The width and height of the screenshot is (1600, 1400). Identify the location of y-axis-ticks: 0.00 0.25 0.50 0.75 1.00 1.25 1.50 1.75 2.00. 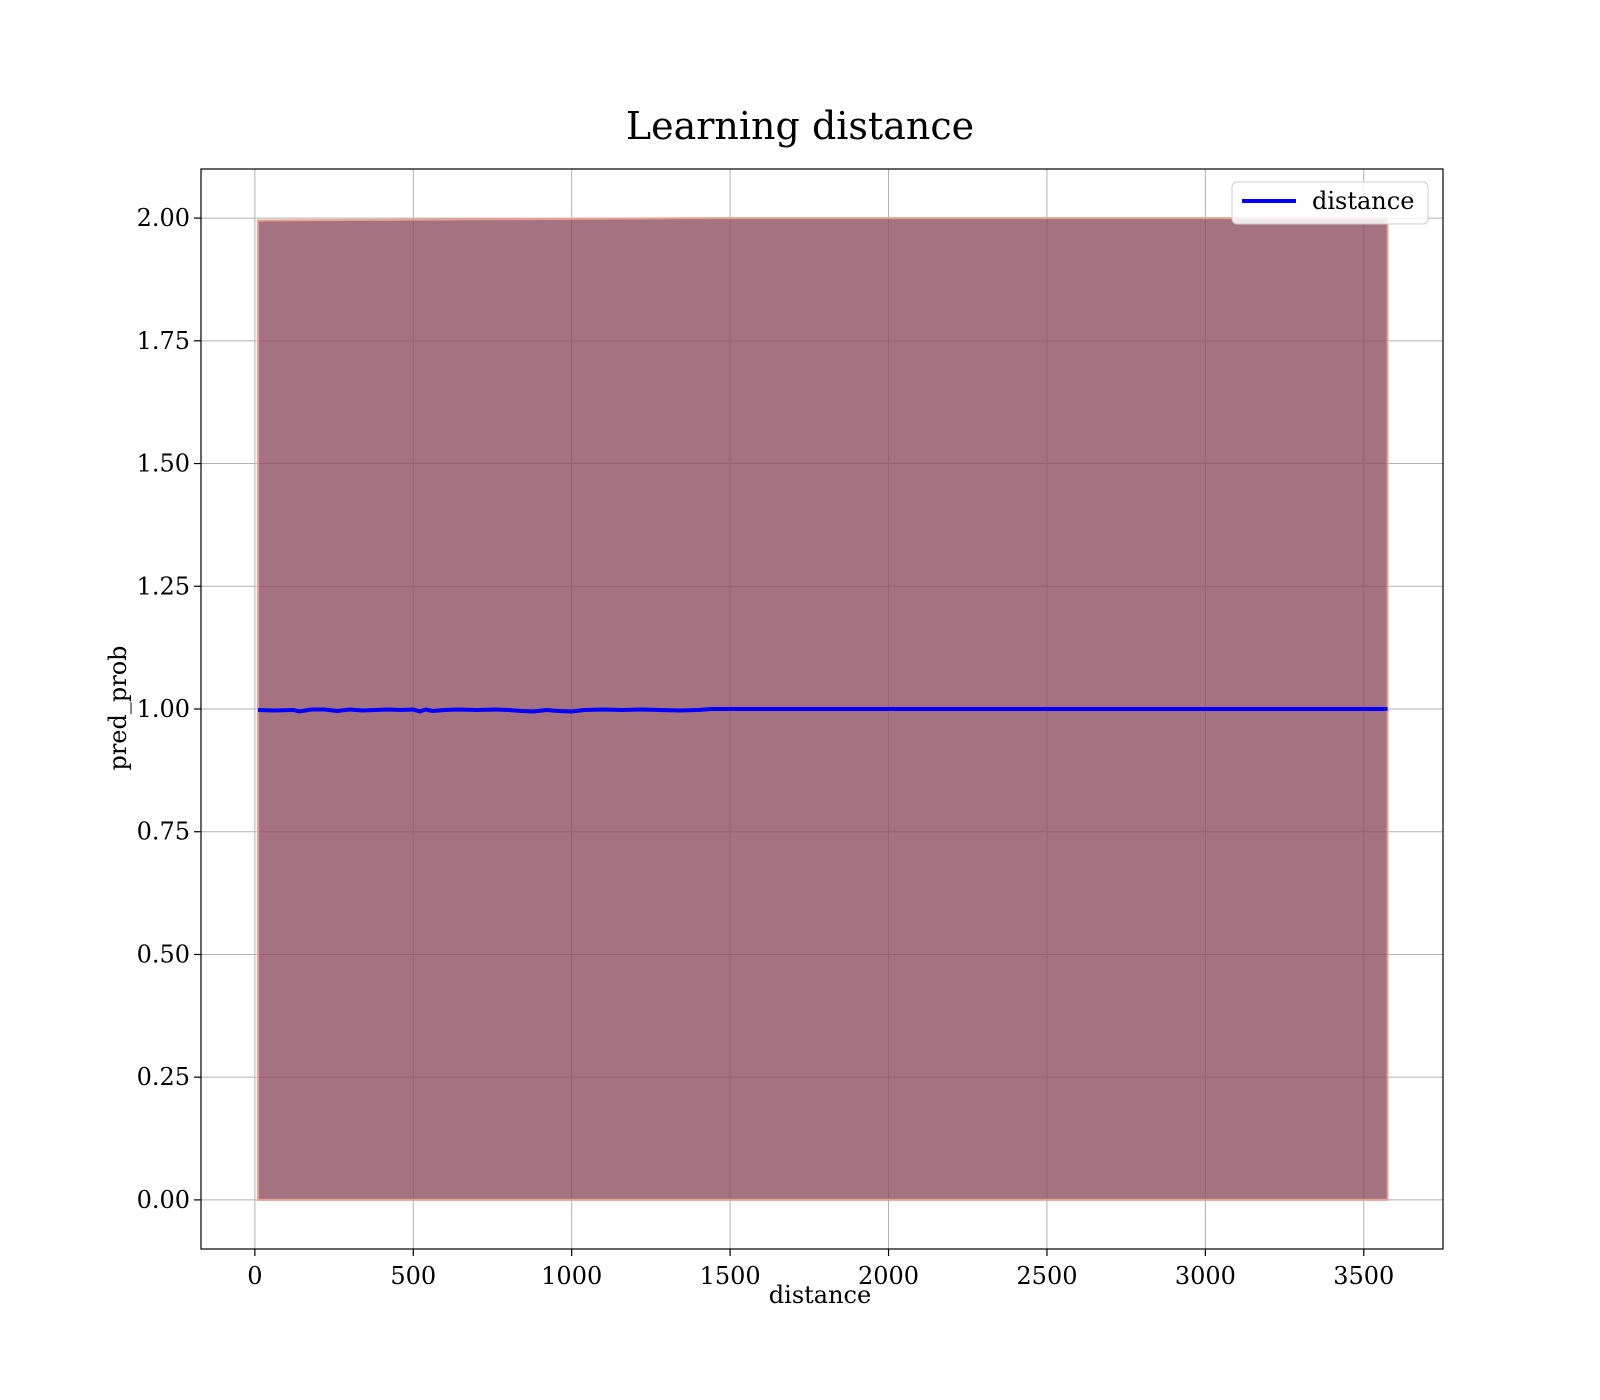
(169, 709).